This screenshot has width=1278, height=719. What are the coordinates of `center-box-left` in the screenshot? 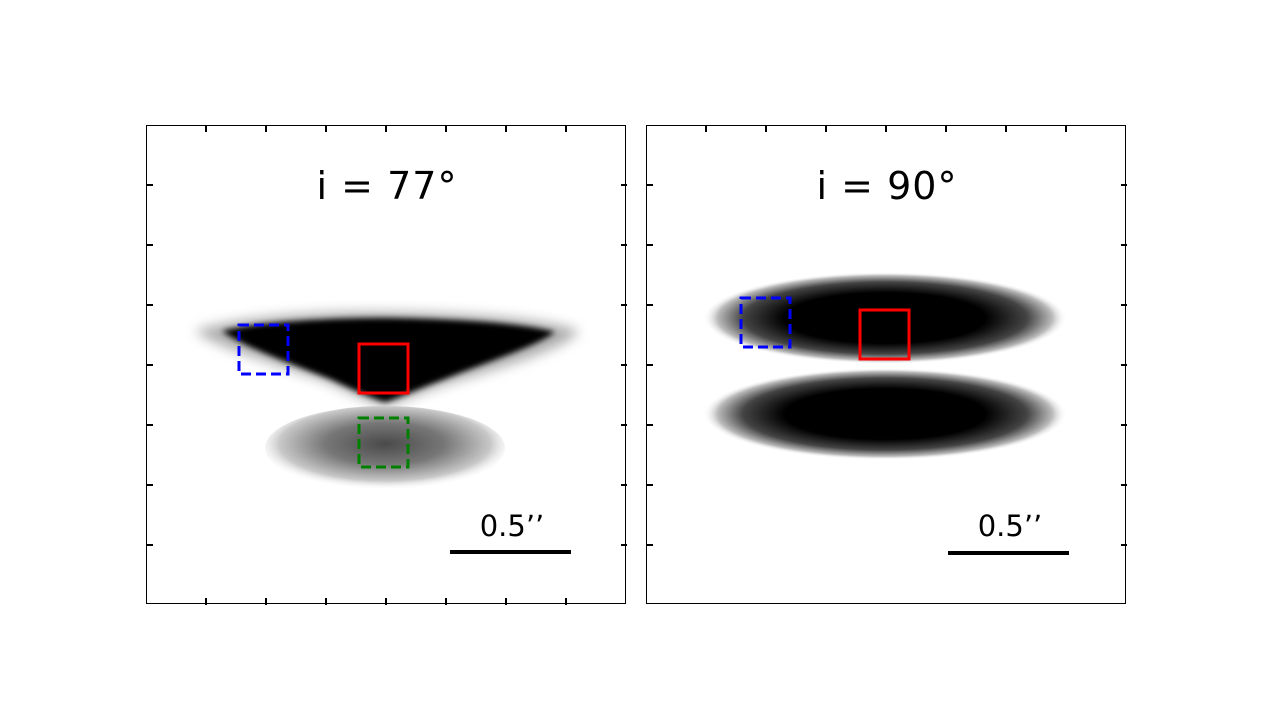 It's located at (383, 368).